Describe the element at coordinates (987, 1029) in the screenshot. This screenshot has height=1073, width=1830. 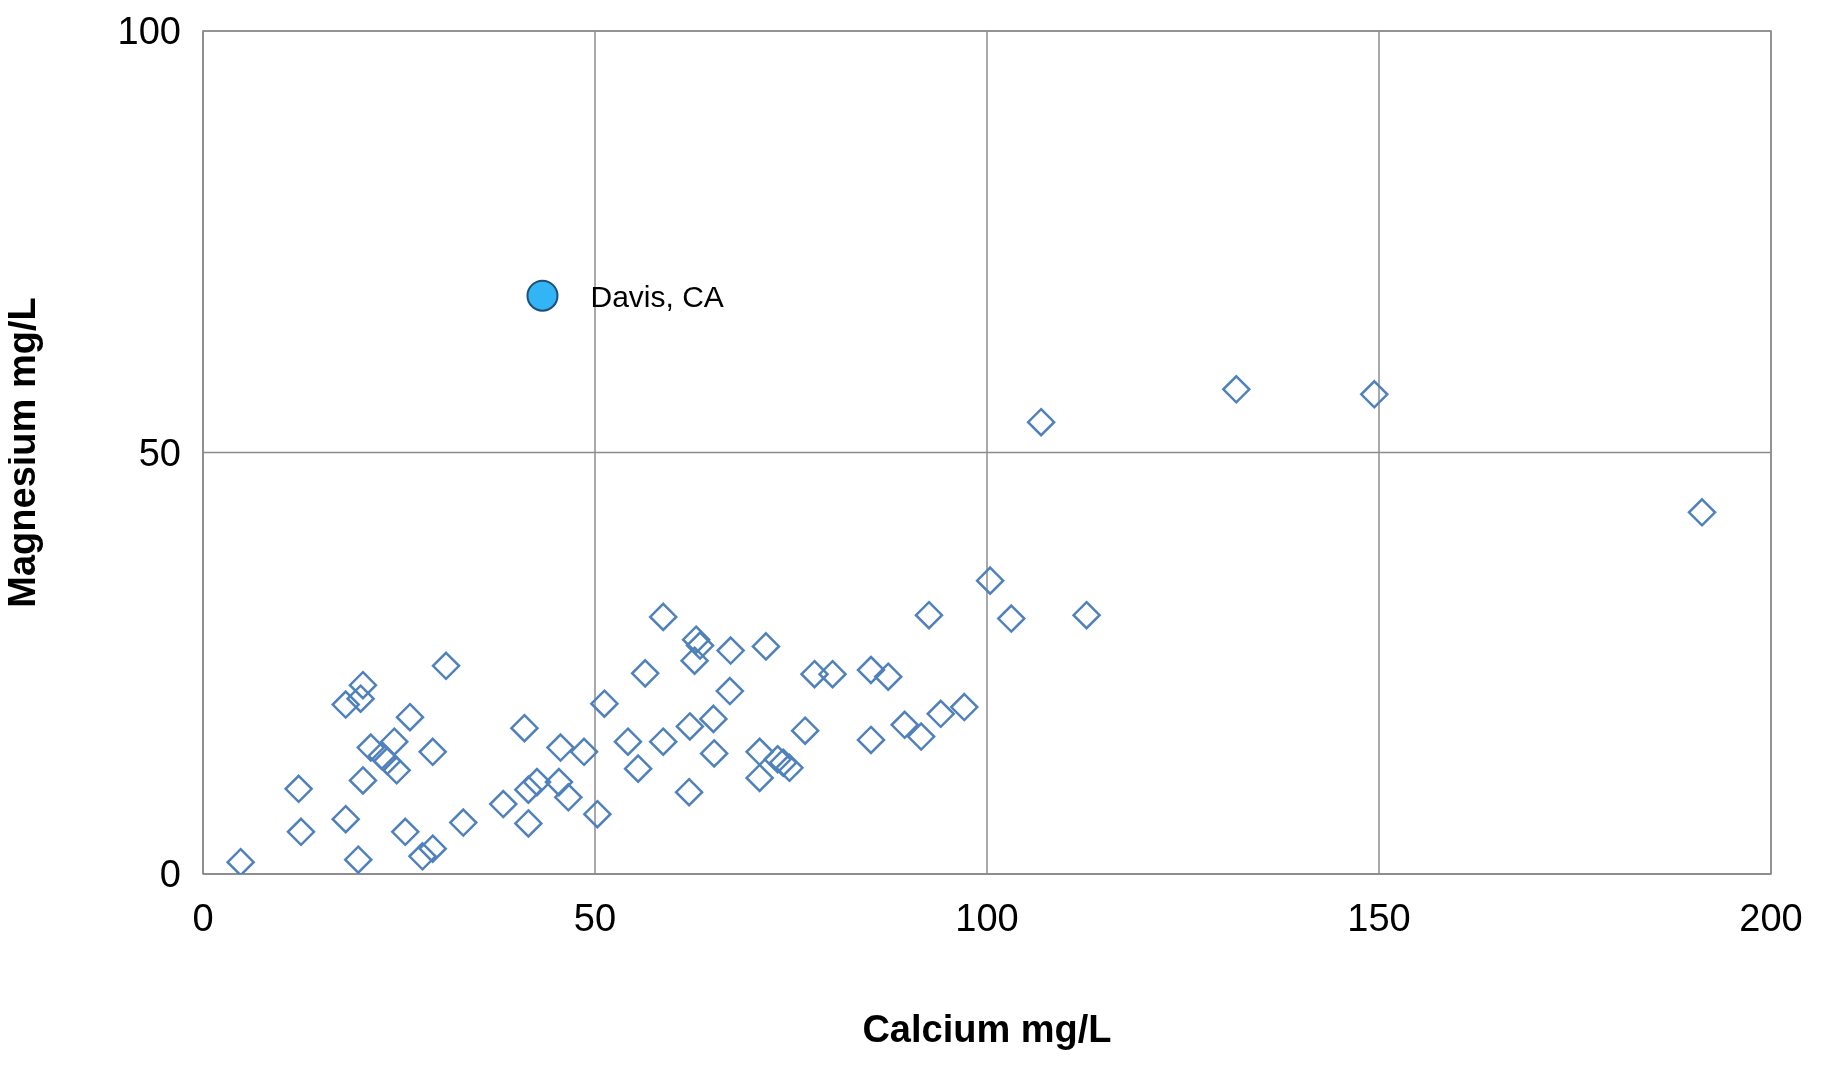
I see `x-axis-title: Calcium mg/L` at that location.